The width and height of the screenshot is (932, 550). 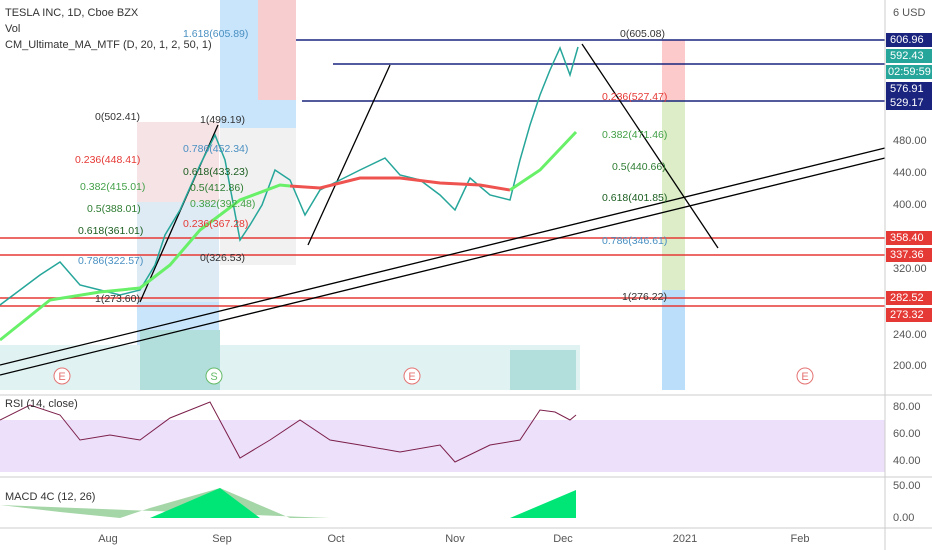 I want to click on tick: 440.00, so click(x=910, y=173).